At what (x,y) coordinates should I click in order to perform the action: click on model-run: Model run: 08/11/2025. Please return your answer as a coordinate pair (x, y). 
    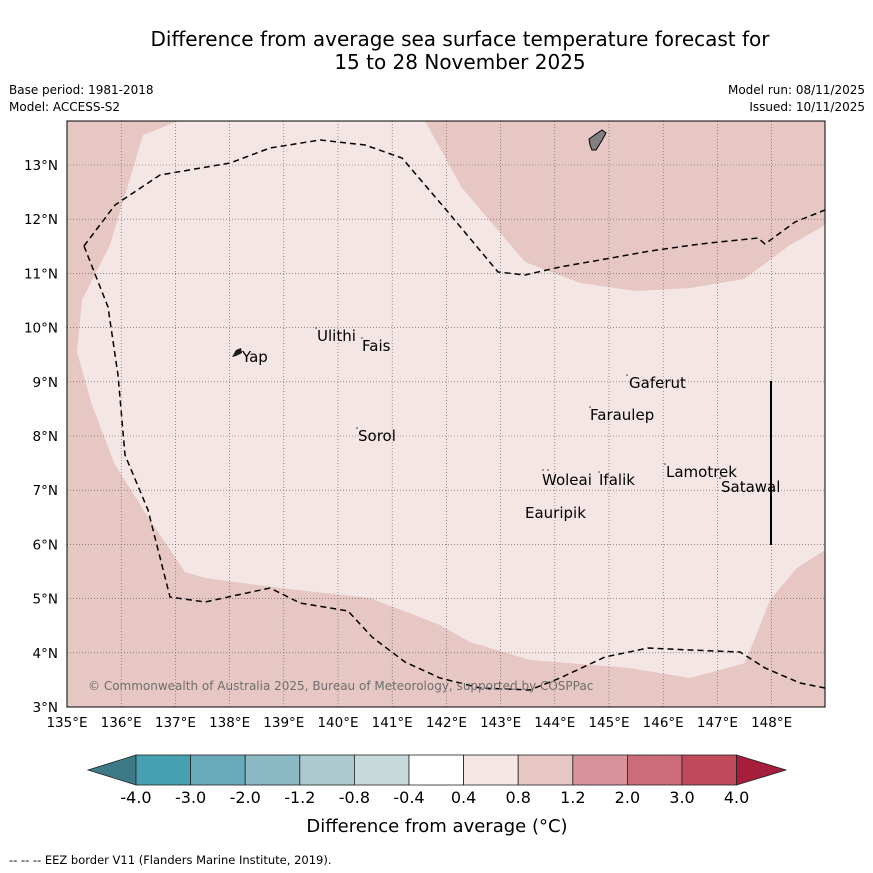
    Looking at the image, I should click on (796, 90).